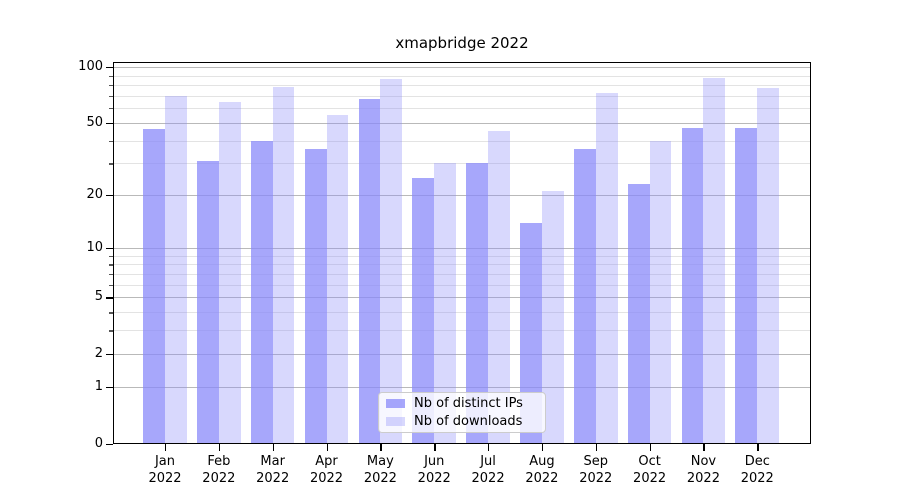  I want to click on bar-mar-distinct-ips, so click(261, 292).